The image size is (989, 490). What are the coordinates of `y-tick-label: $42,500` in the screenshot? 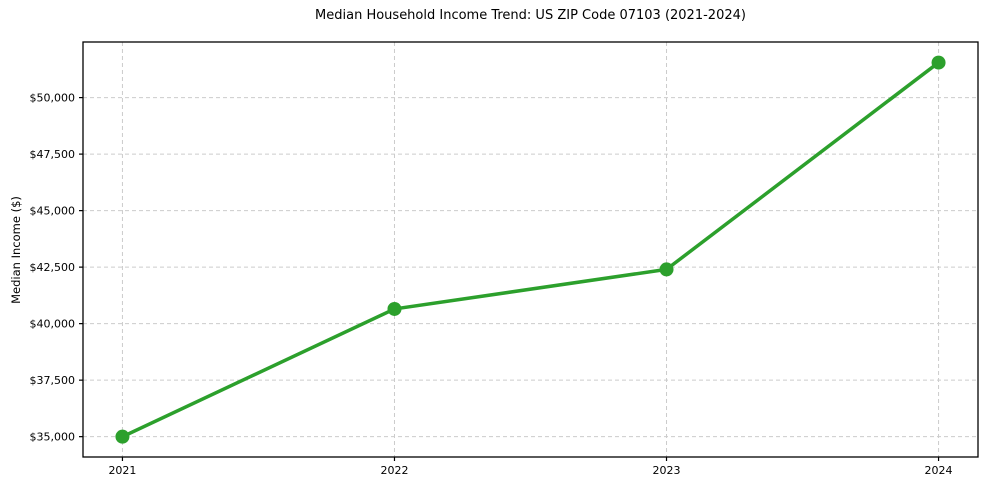 It's located at (53, 267).